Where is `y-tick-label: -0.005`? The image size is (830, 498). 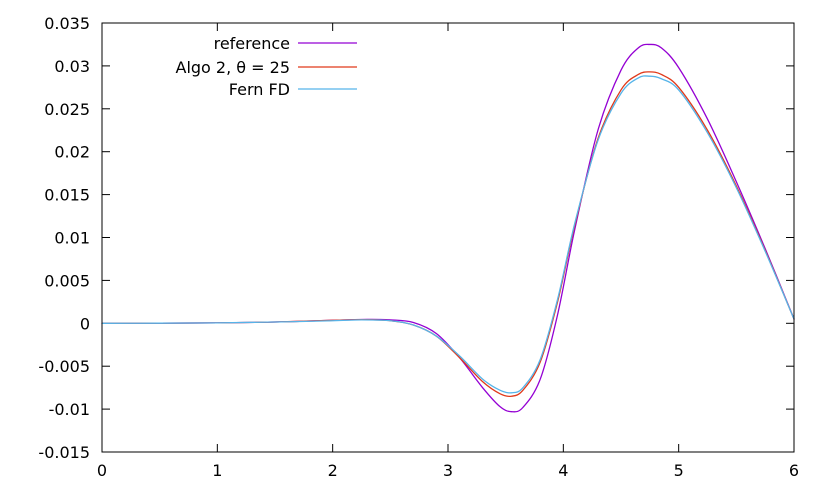
y-tick-label: -0.005 is located at coordinates (64, 366).